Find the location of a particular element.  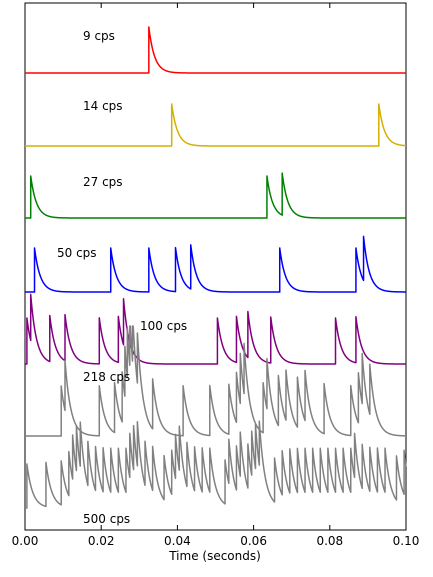

trace-9-cps is located at coordinates (215, 50).